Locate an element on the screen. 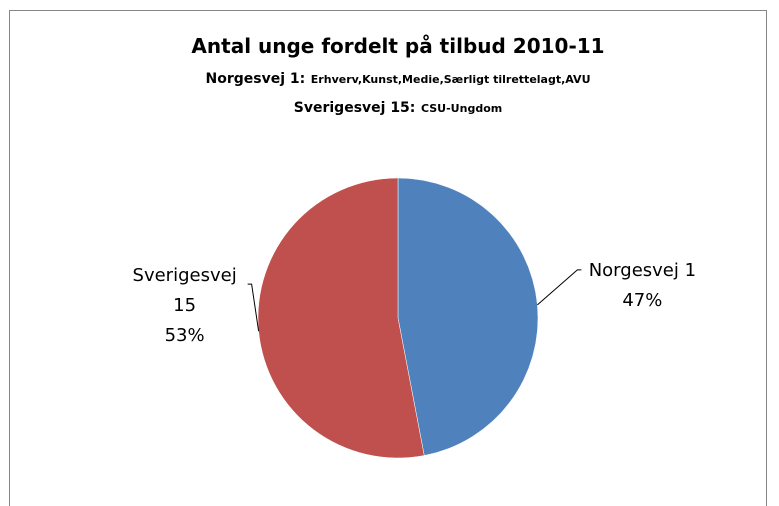 The image size is (779, 506). subtitle: Sverigesvej 15: CSU-Ungdom is located at coordinates (398, 106).